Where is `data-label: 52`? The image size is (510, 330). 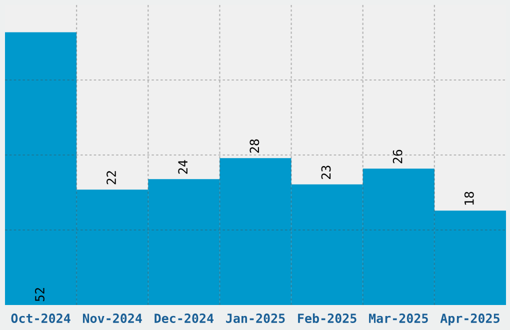 data-label: 52 is located at coordinates (39, 295).